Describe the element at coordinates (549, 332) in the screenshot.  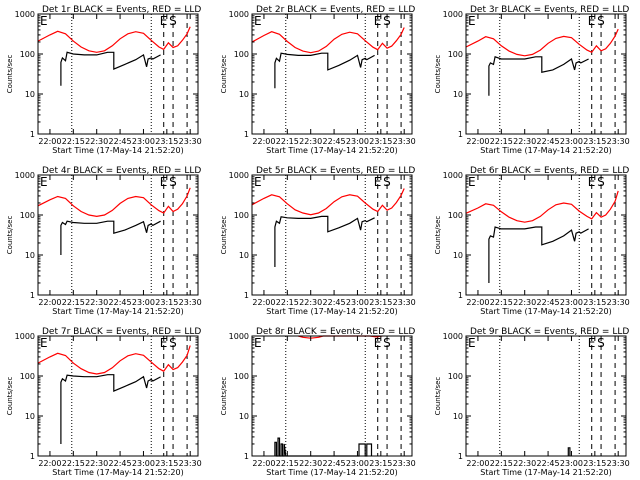
I see `panel-title: Det 9r BLACK = Events, RED = LLD` at that location.